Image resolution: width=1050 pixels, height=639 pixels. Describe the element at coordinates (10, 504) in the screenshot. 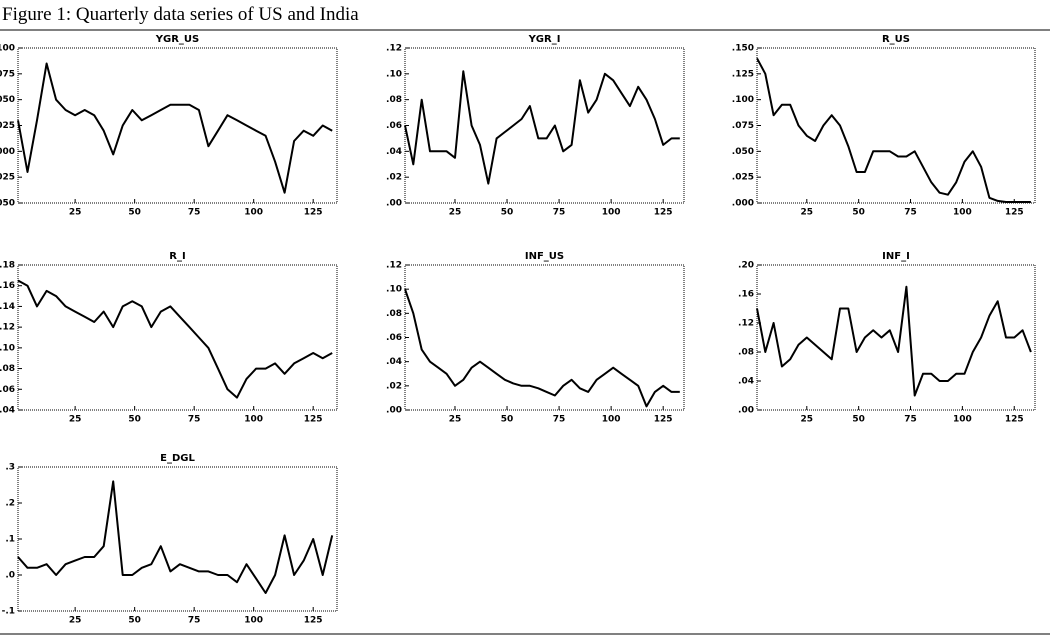

I see `y-tick-label: .2` at that location.